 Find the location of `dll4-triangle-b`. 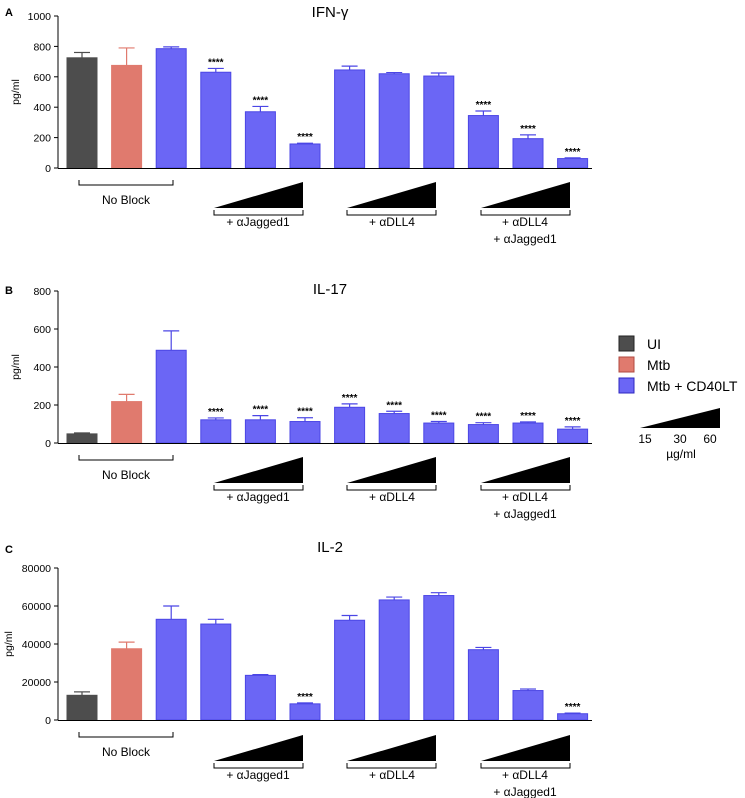

dll4-triangle-b is located at coordinates (391, 470).